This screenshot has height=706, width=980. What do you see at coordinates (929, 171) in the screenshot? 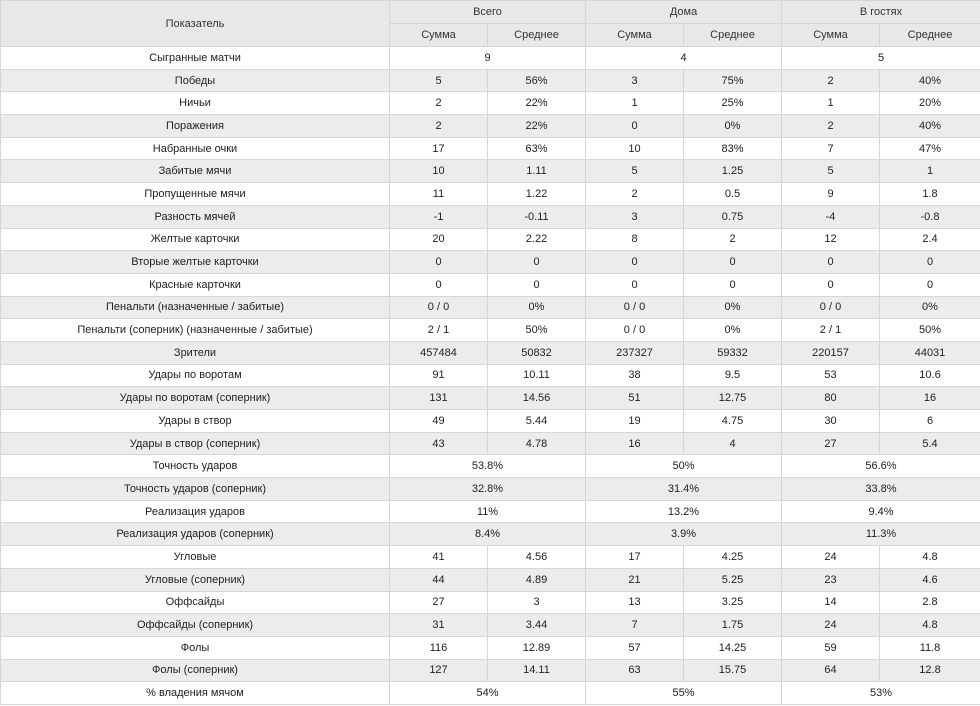
I see `avg-cell: 1` at bounding box center [929, 171].